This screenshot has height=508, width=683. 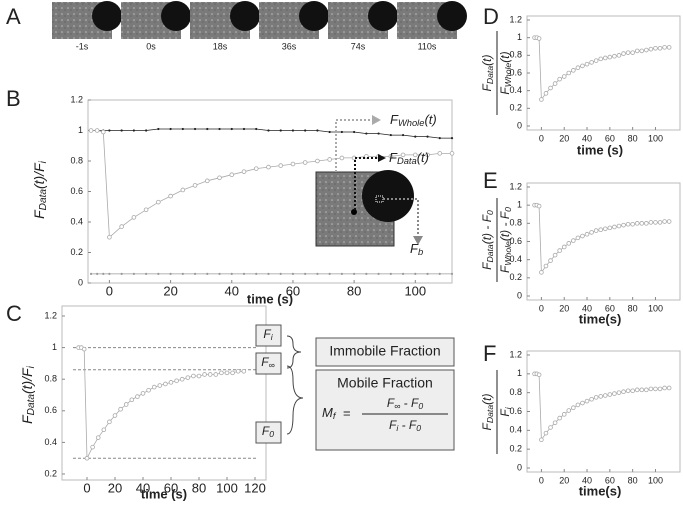 I want to click on inset-spot, so click(x=354, y=212).